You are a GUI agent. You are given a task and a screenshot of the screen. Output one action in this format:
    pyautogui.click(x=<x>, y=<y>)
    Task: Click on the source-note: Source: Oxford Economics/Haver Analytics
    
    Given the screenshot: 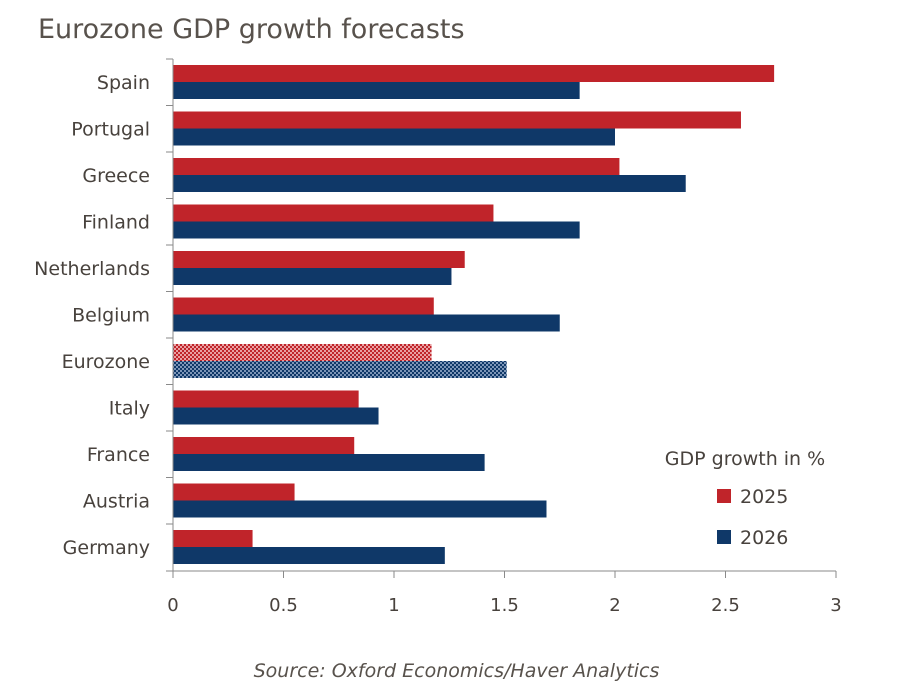 What is the action you would take?
    pyautogui.click(x=456, y=671)
    